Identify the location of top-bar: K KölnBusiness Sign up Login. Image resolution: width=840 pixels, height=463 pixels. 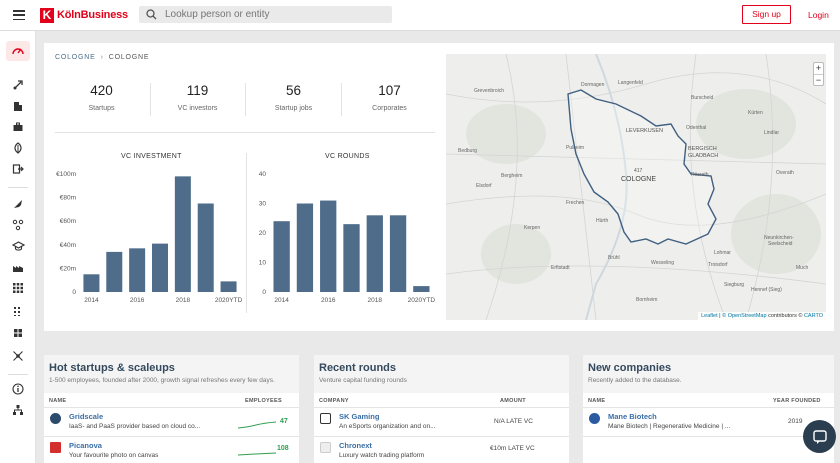
(420, 15).